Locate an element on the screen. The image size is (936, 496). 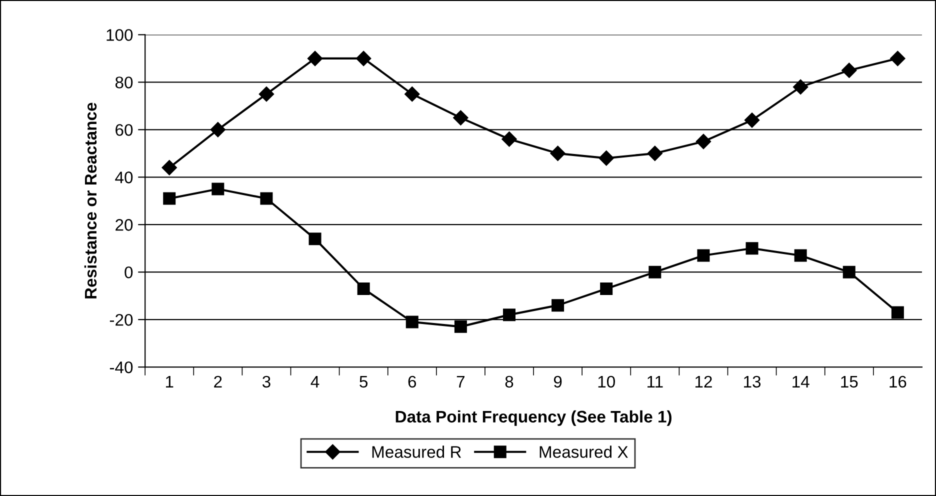
legend-label: Measured R is located at coordinates (417, 452).